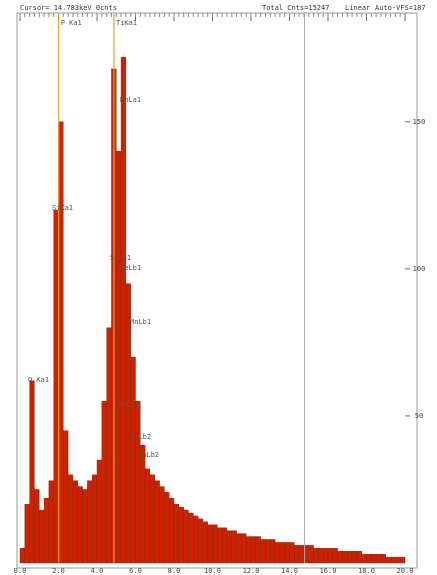 Image resolution: width=437 pixels, height=575 pixels. What do you see at coordinates (148, 455) in the screenshot?
I see `peak-label: BaLb2` at bounding box center [148, 455].